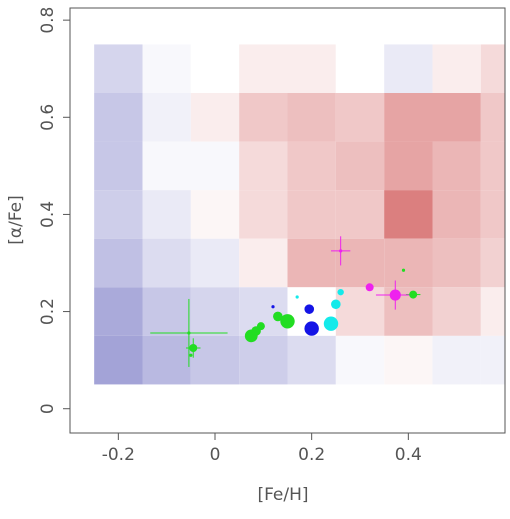 Image resolution: width=510 pixels, height=519 pixels. Describe the element at coordinates (215, 455) in the screenshot. I see `x-tick-label: 0` at that location.